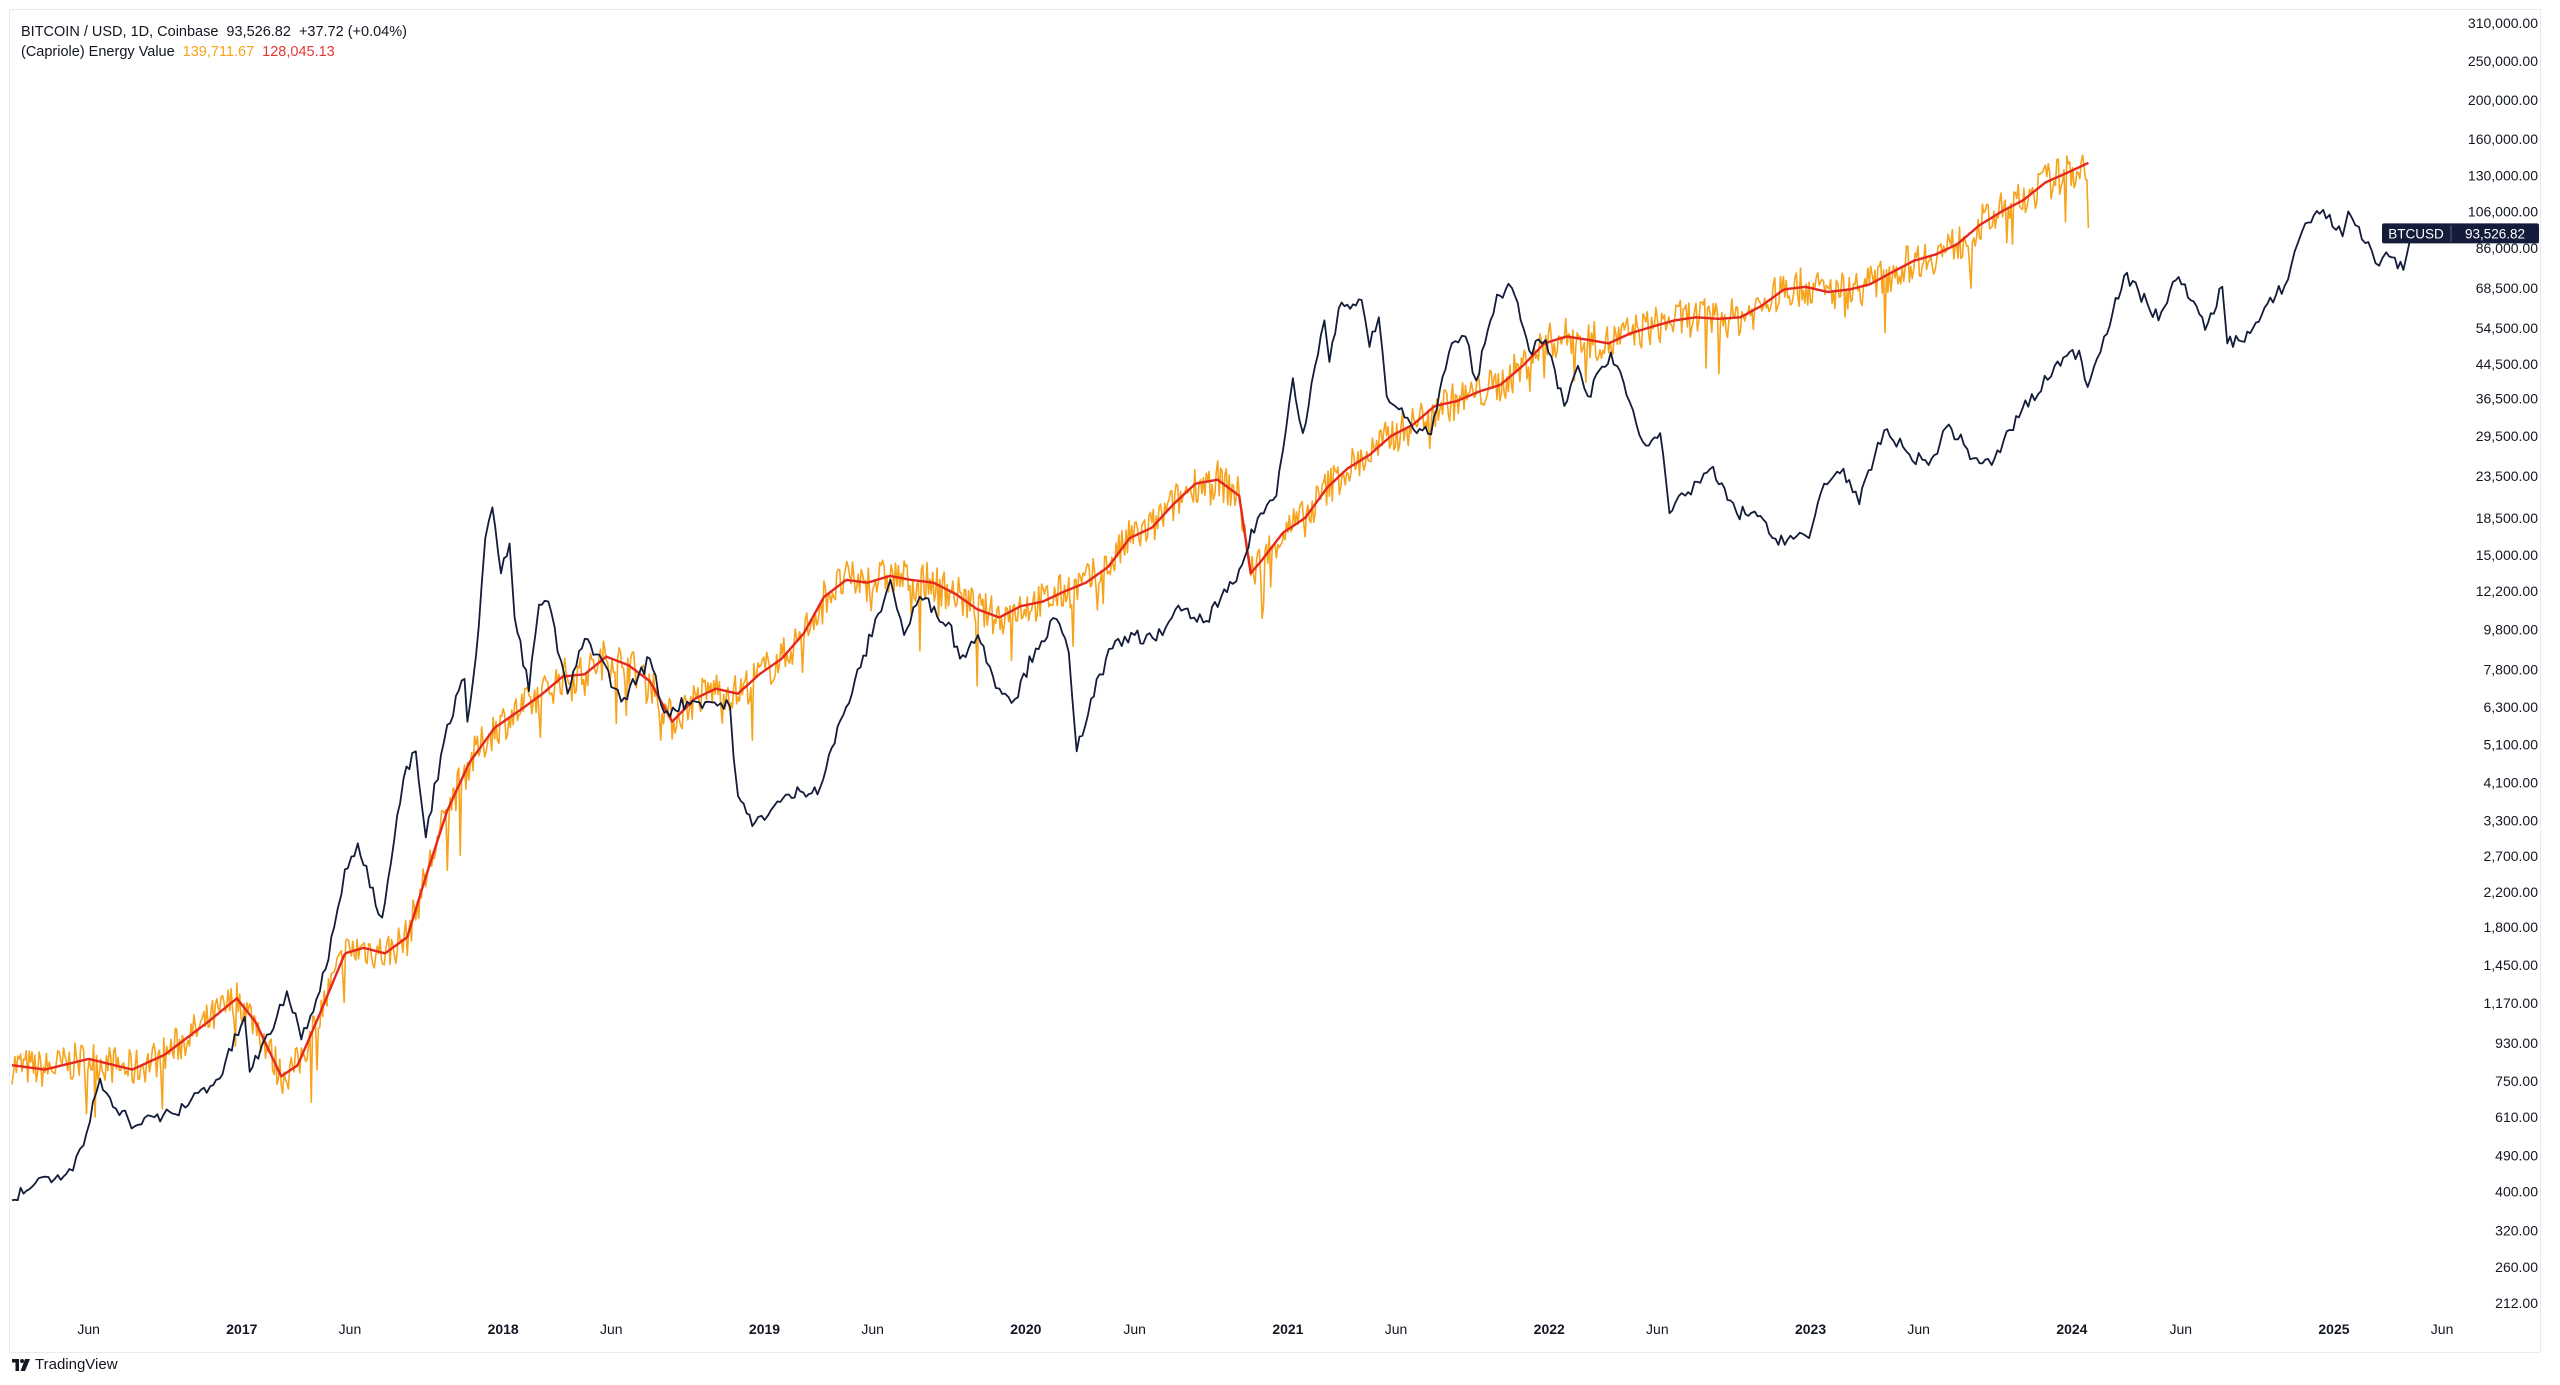  What do you see at coordinates (2507, 364) in the screenshot?
I see `y-tick-label: 44,500.00` at bounding box center [2507, 364].